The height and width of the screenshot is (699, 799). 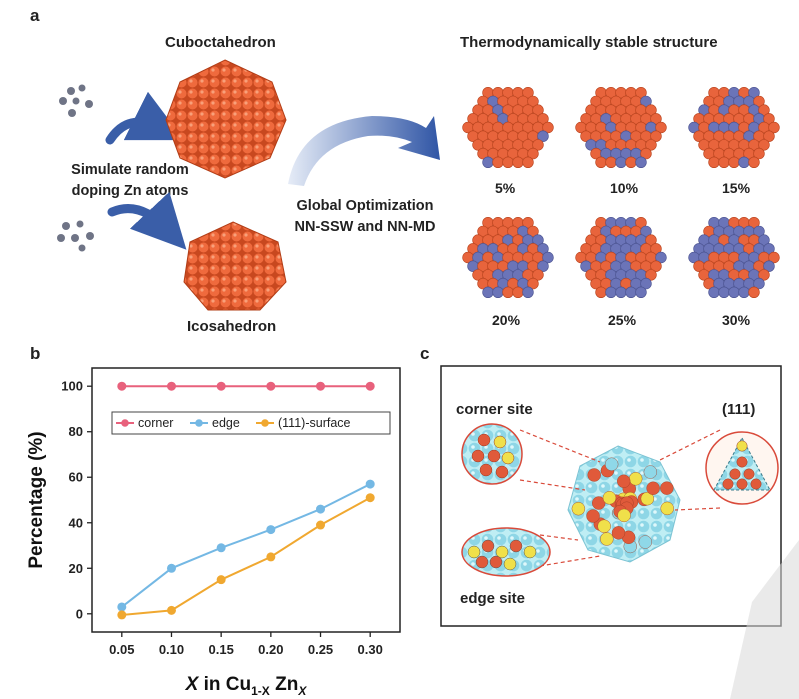 I want to click on y-tick-label: 100, so click(x=72, y=386).